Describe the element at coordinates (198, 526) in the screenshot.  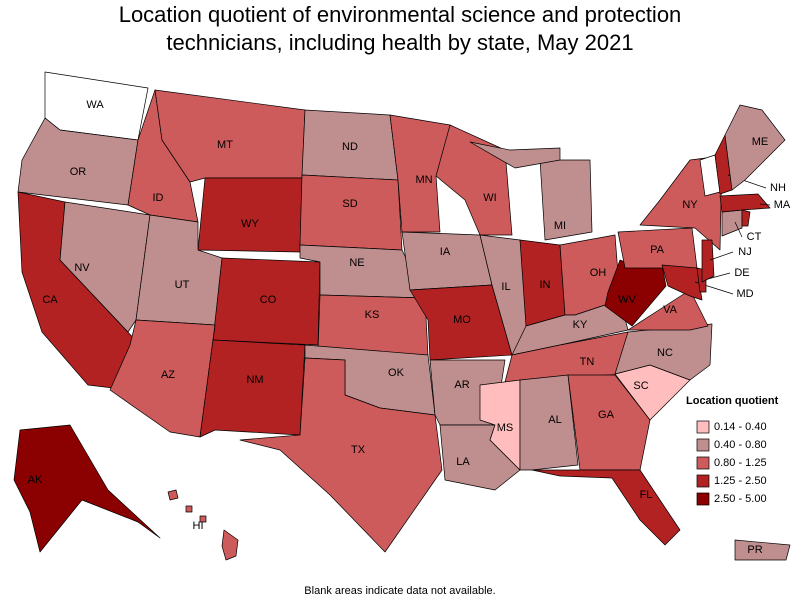
I see `state-label: HI` at that location.